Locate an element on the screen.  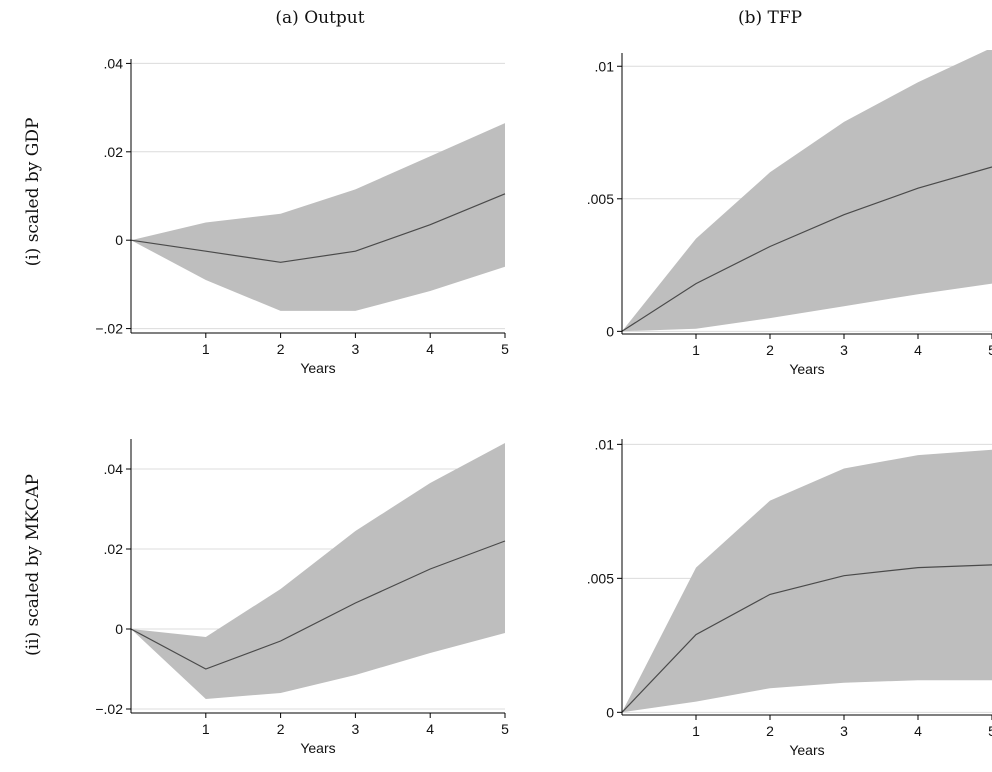
row-label-mkcap-text: (ii) scaled by MKCAP is located at coordinates (33, 565).